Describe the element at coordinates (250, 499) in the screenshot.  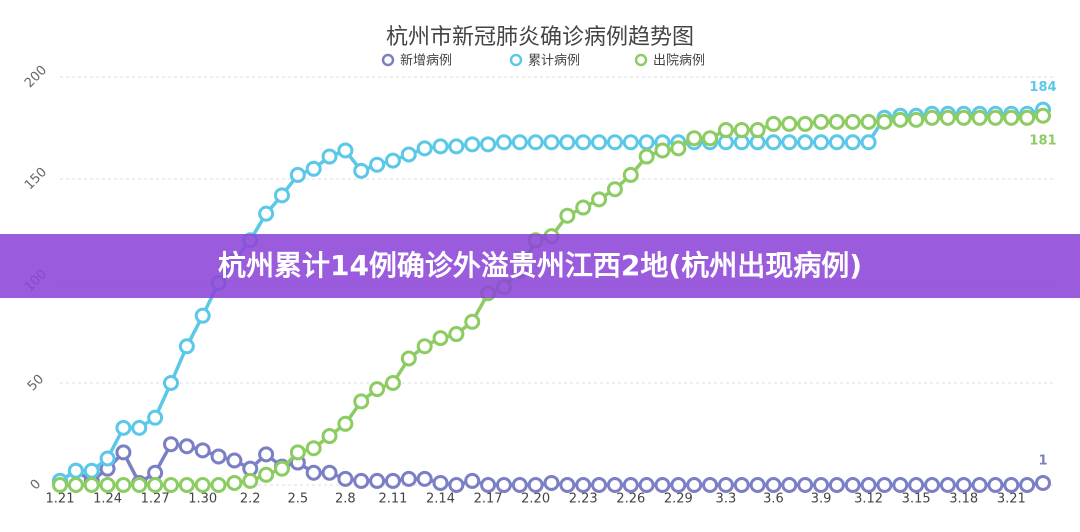
I see `x-tick-label: 2.2` at that location.